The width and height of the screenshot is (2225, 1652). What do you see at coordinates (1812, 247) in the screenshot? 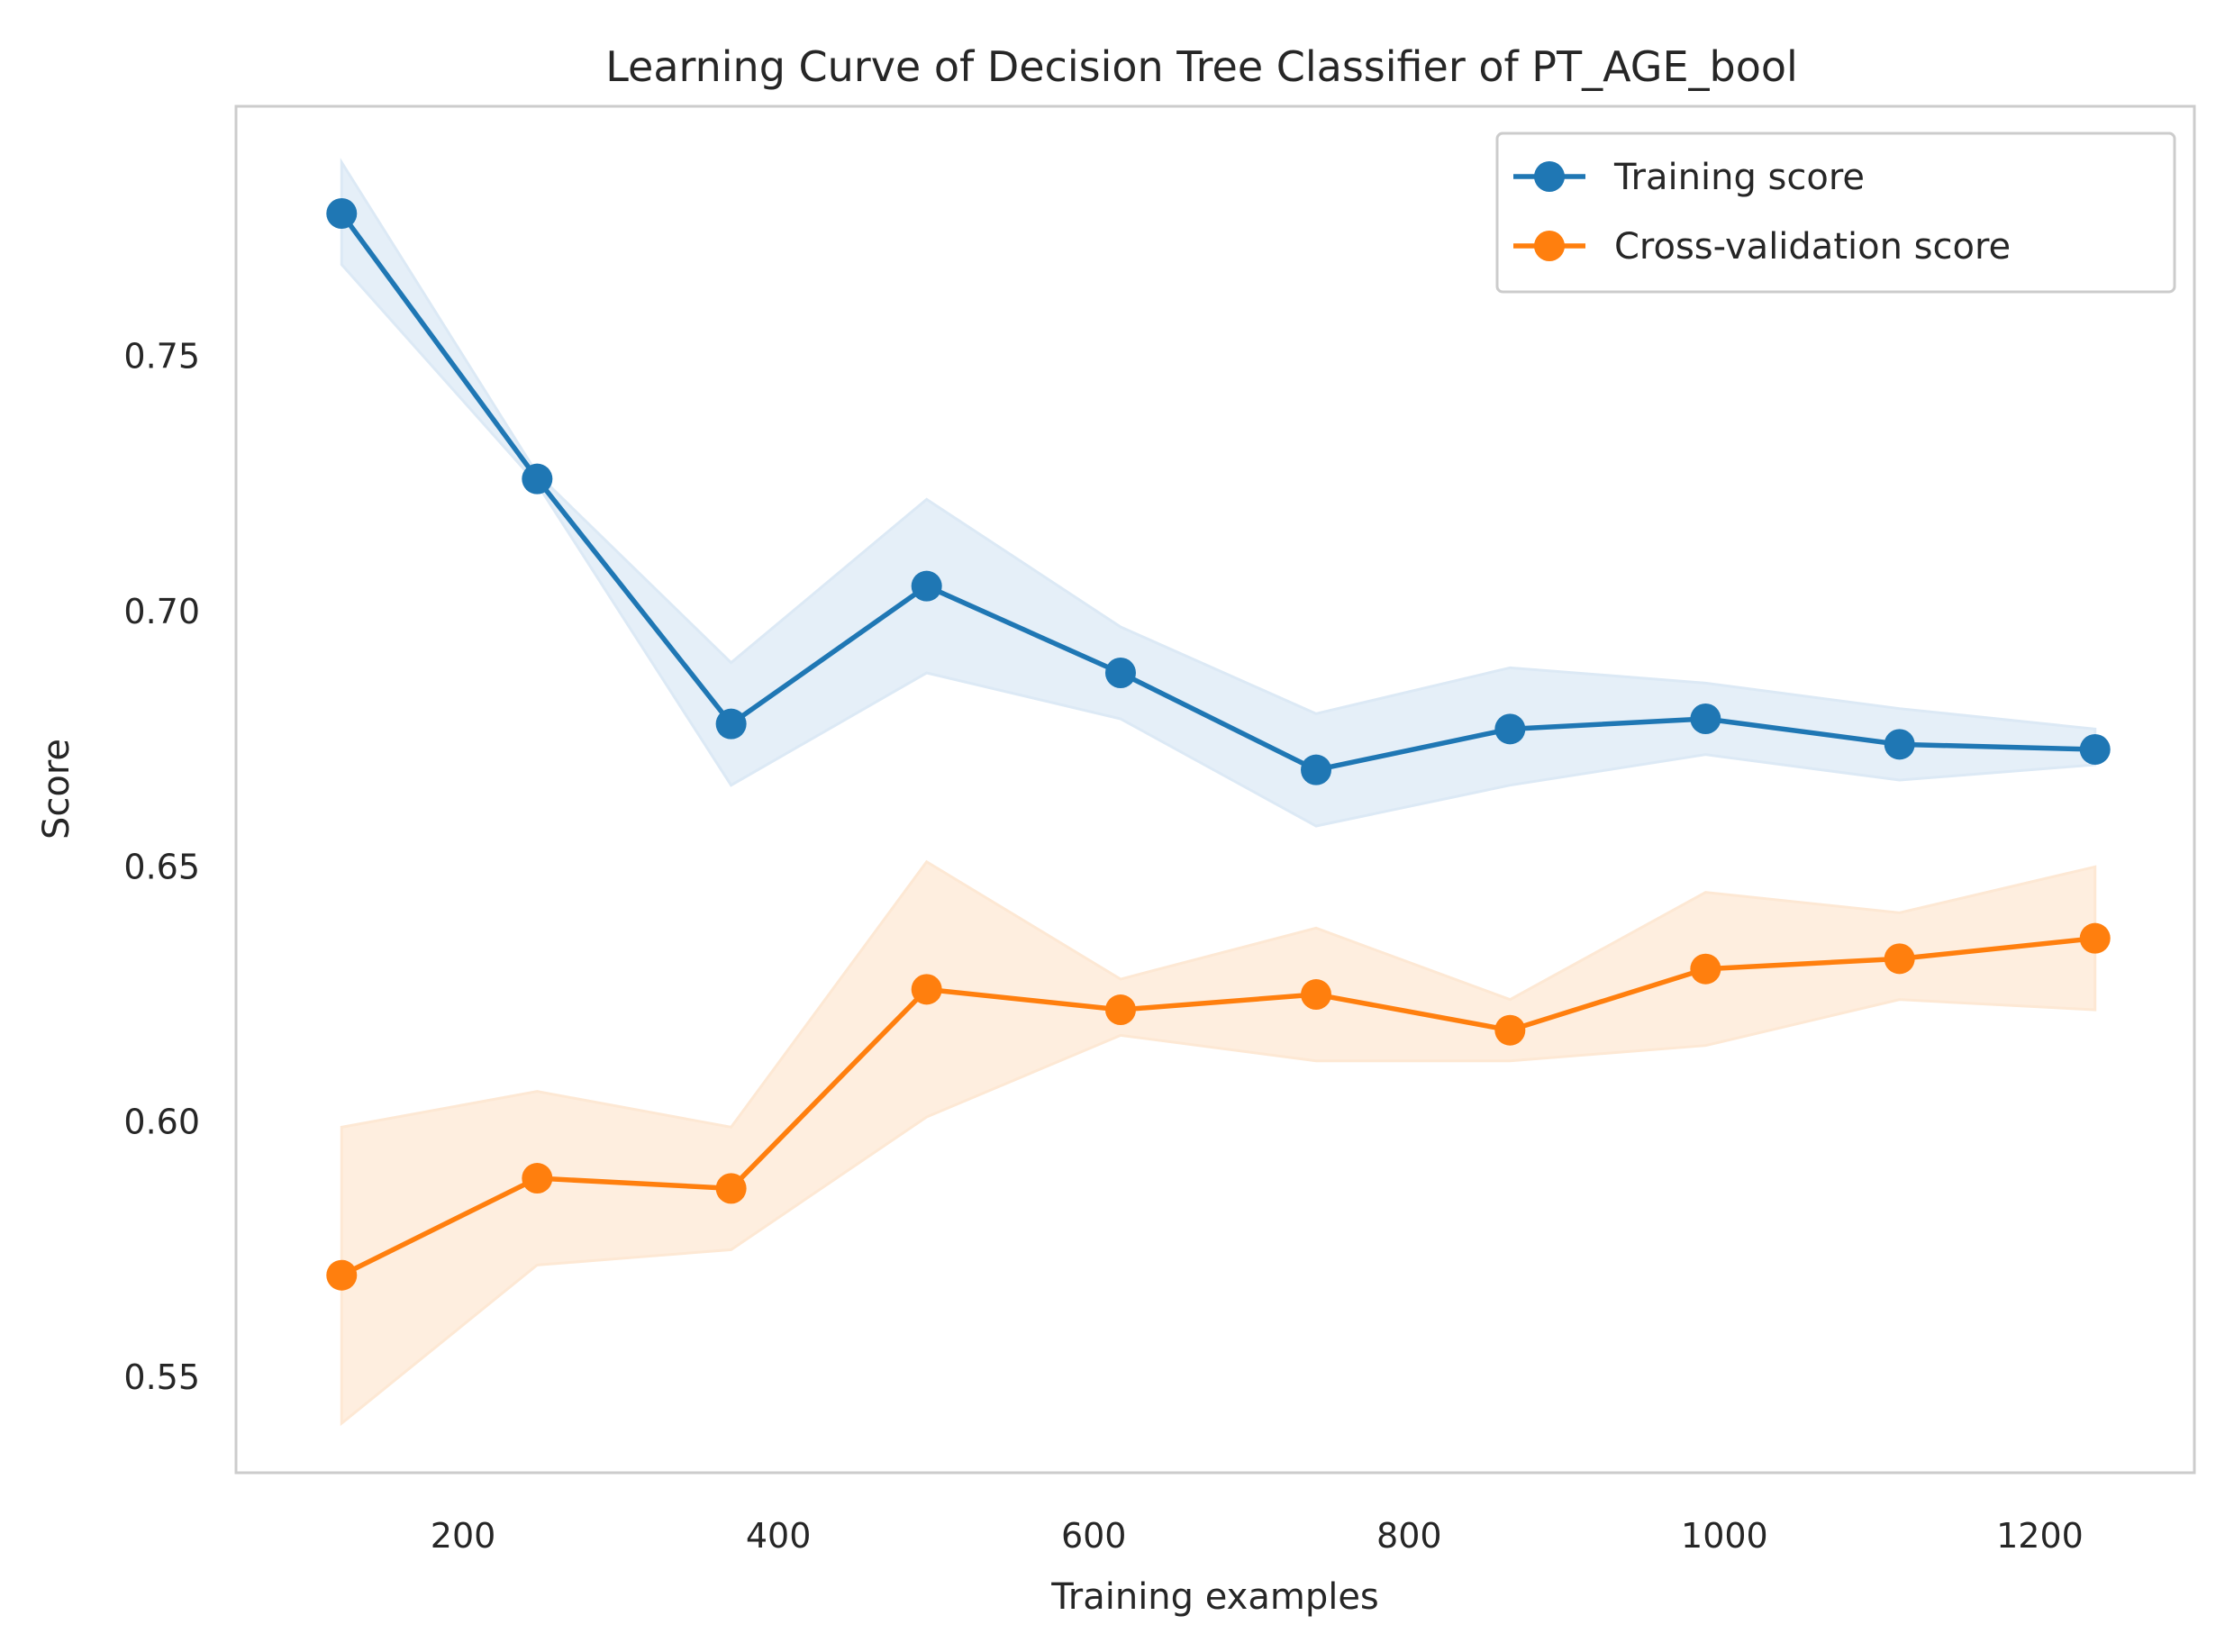
I see `legend-label-series-2: Cross-validation score` at bounding box center [1812, 247].